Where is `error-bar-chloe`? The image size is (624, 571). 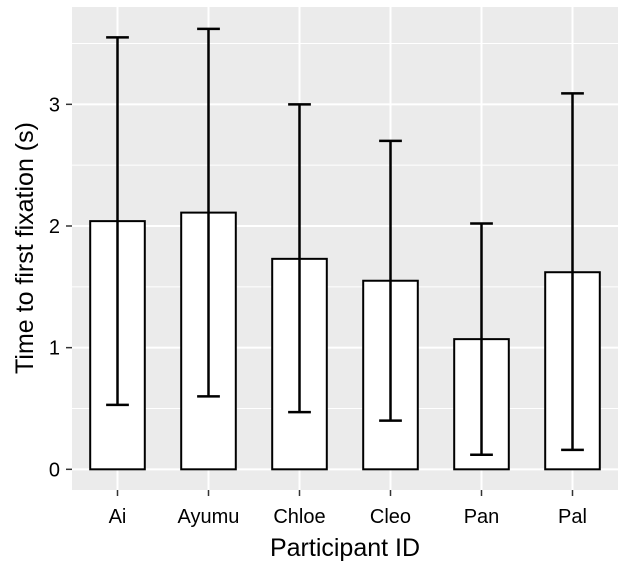
error-bar-chloe is located at coordinates (299, 258).